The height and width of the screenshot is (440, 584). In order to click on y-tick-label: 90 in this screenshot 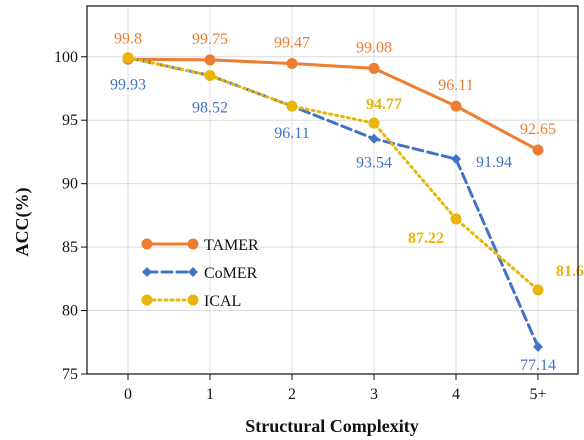, I will do `click(70, 184)`.